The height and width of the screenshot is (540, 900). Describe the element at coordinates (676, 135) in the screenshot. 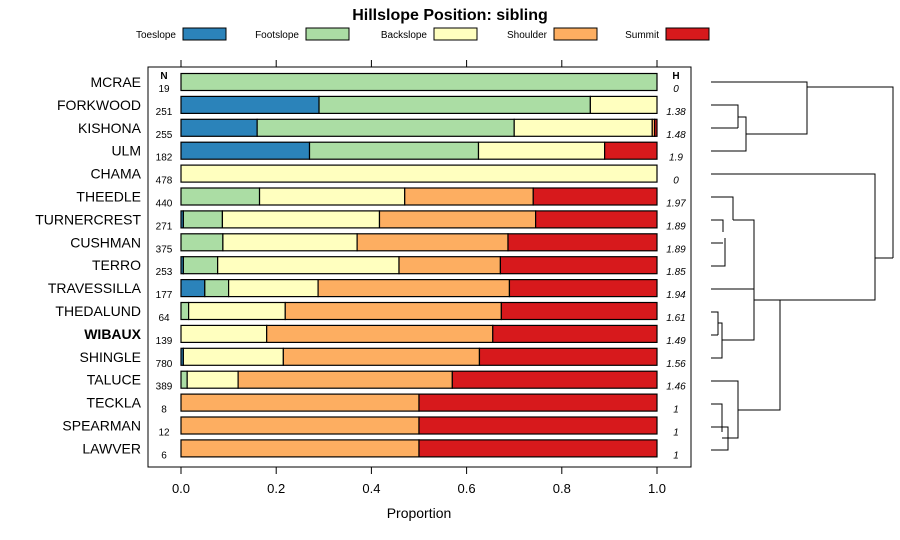

I see `h-value-kishona: 1.48` at that location.